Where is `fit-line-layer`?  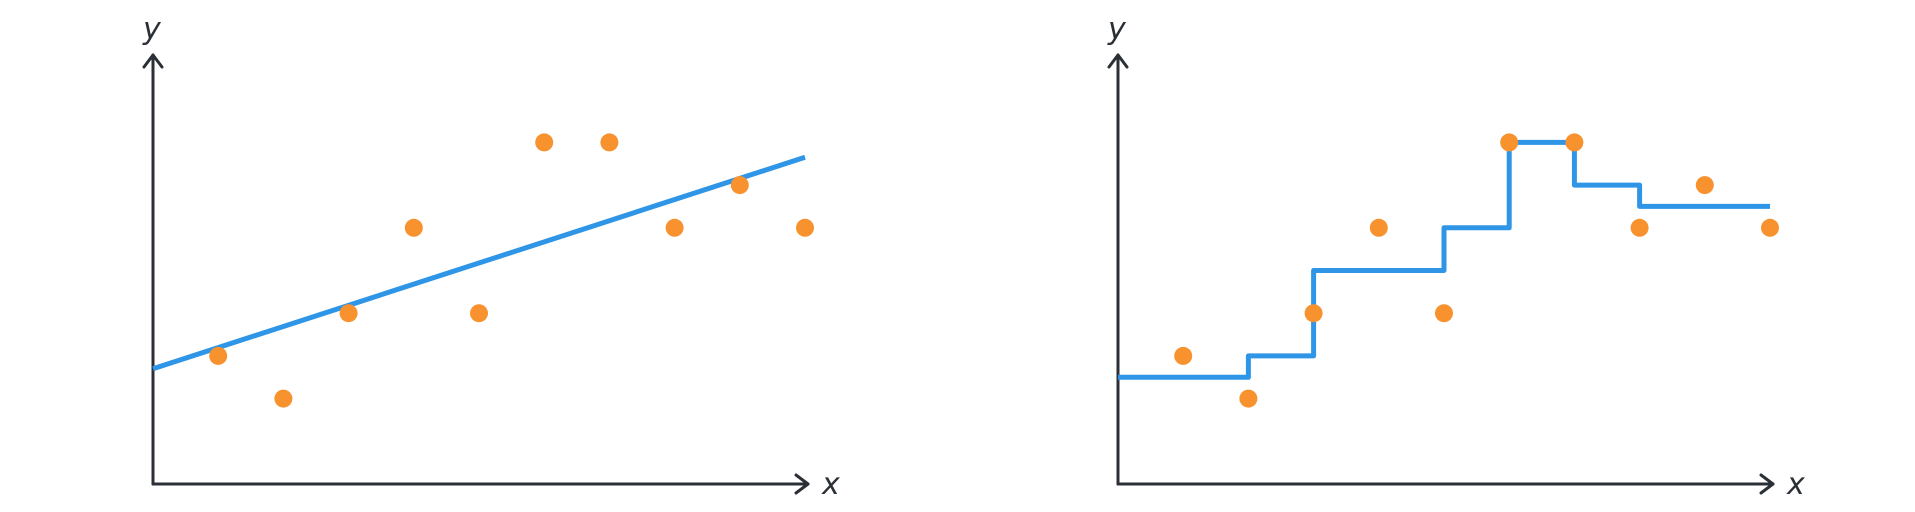
fit-line-layer is located at coordinates (479, 263).